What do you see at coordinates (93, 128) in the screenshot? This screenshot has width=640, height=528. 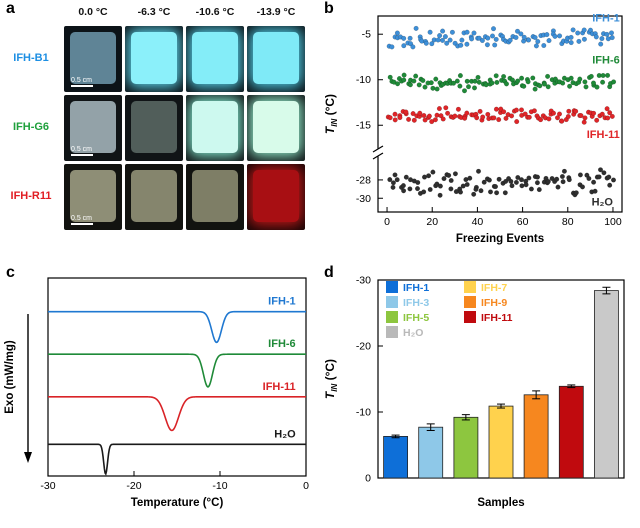 I see `sample-photo-IFH-G6-col0: 0.5 cm` at bounding box center [93, 128].